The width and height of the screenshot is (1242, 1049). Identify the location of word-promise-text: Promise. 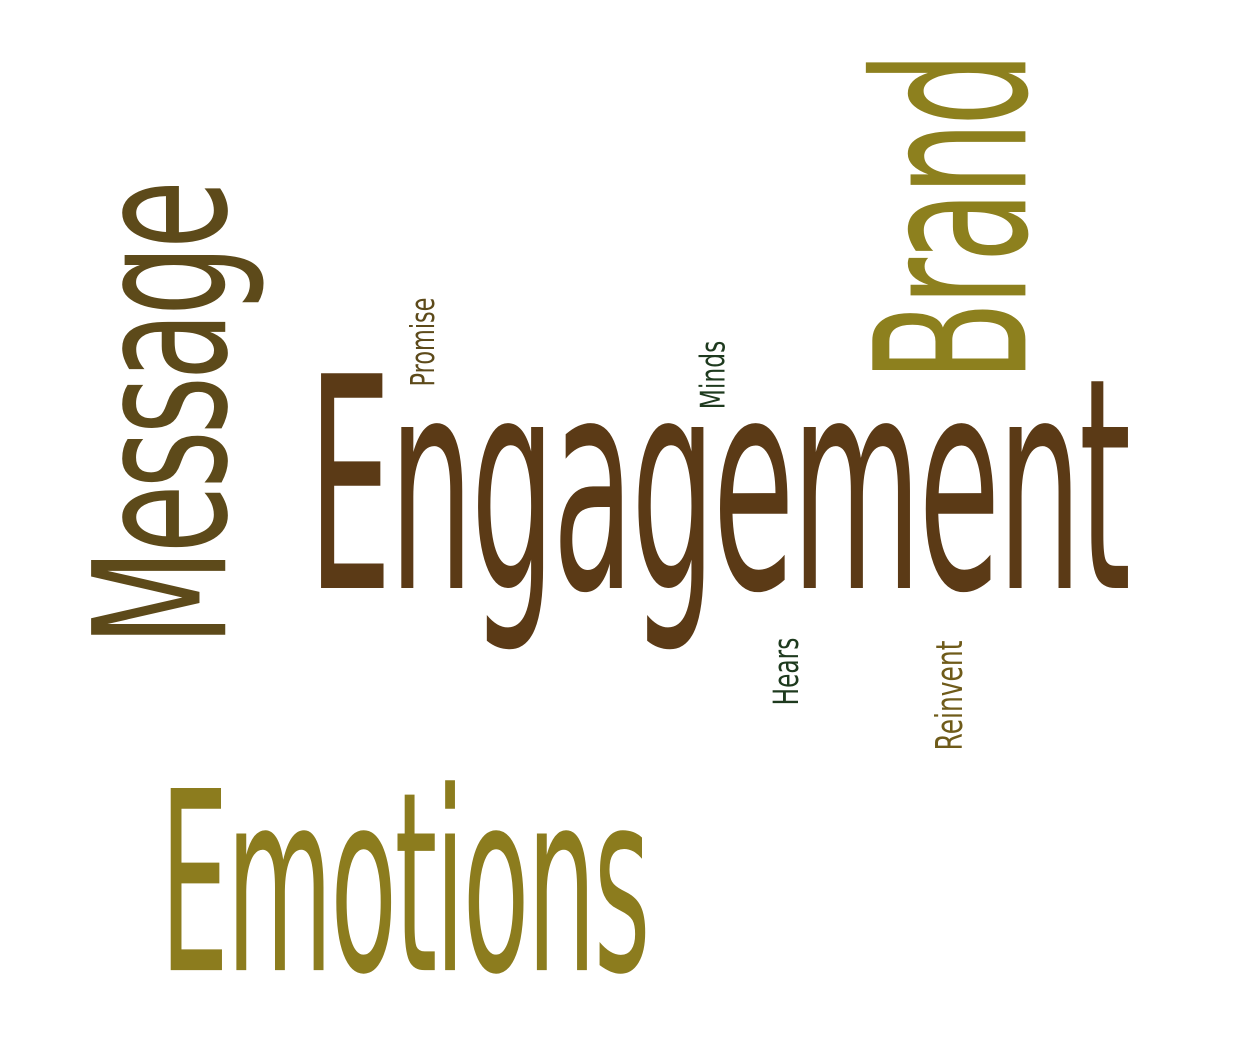
(424, 342).